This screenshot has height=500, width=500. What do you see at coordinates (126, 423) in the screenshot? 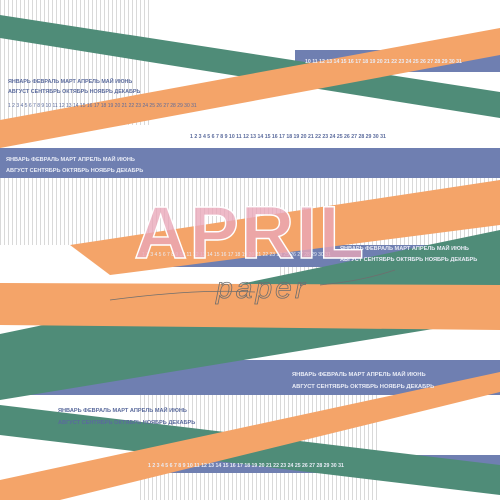
I see `months-row2-bottom: АВГУСТ СЕНТЯБРЬ ОКТЯБРЬ НОЯБРЬ ДЕКАБРЬ` at bounding box center [126, 423].